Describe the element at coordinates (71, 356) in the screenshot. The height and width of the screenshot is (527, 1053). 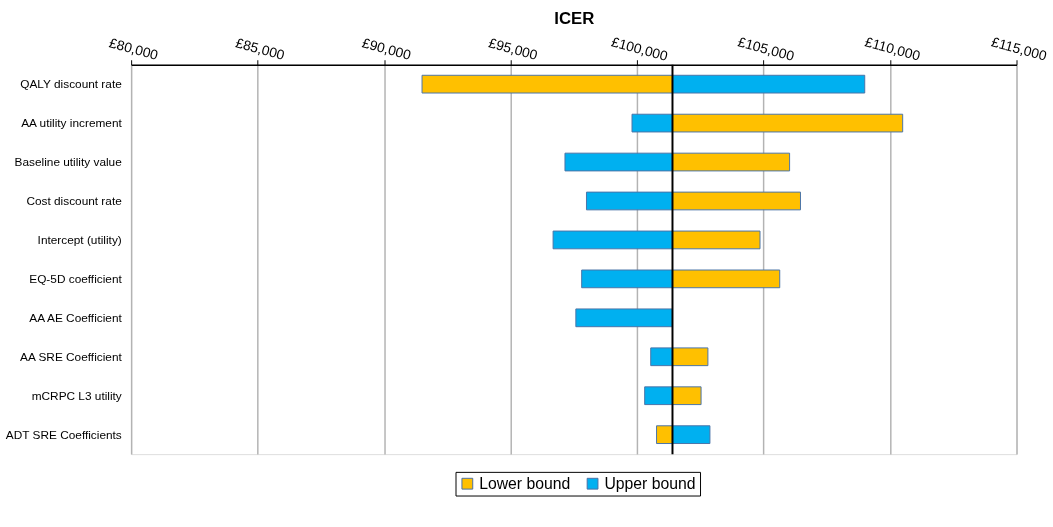
I see `y-tick-label: AA SRE Coefficient` at that location.